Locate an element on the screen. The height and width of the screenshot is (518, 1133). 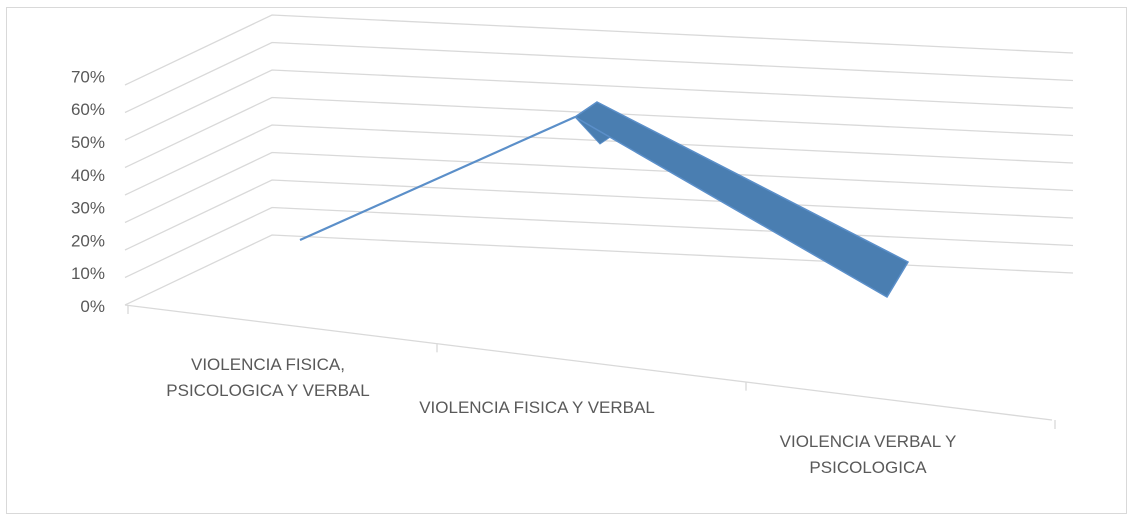
y-tick-label: 70% is located at coordinates (88, 76).